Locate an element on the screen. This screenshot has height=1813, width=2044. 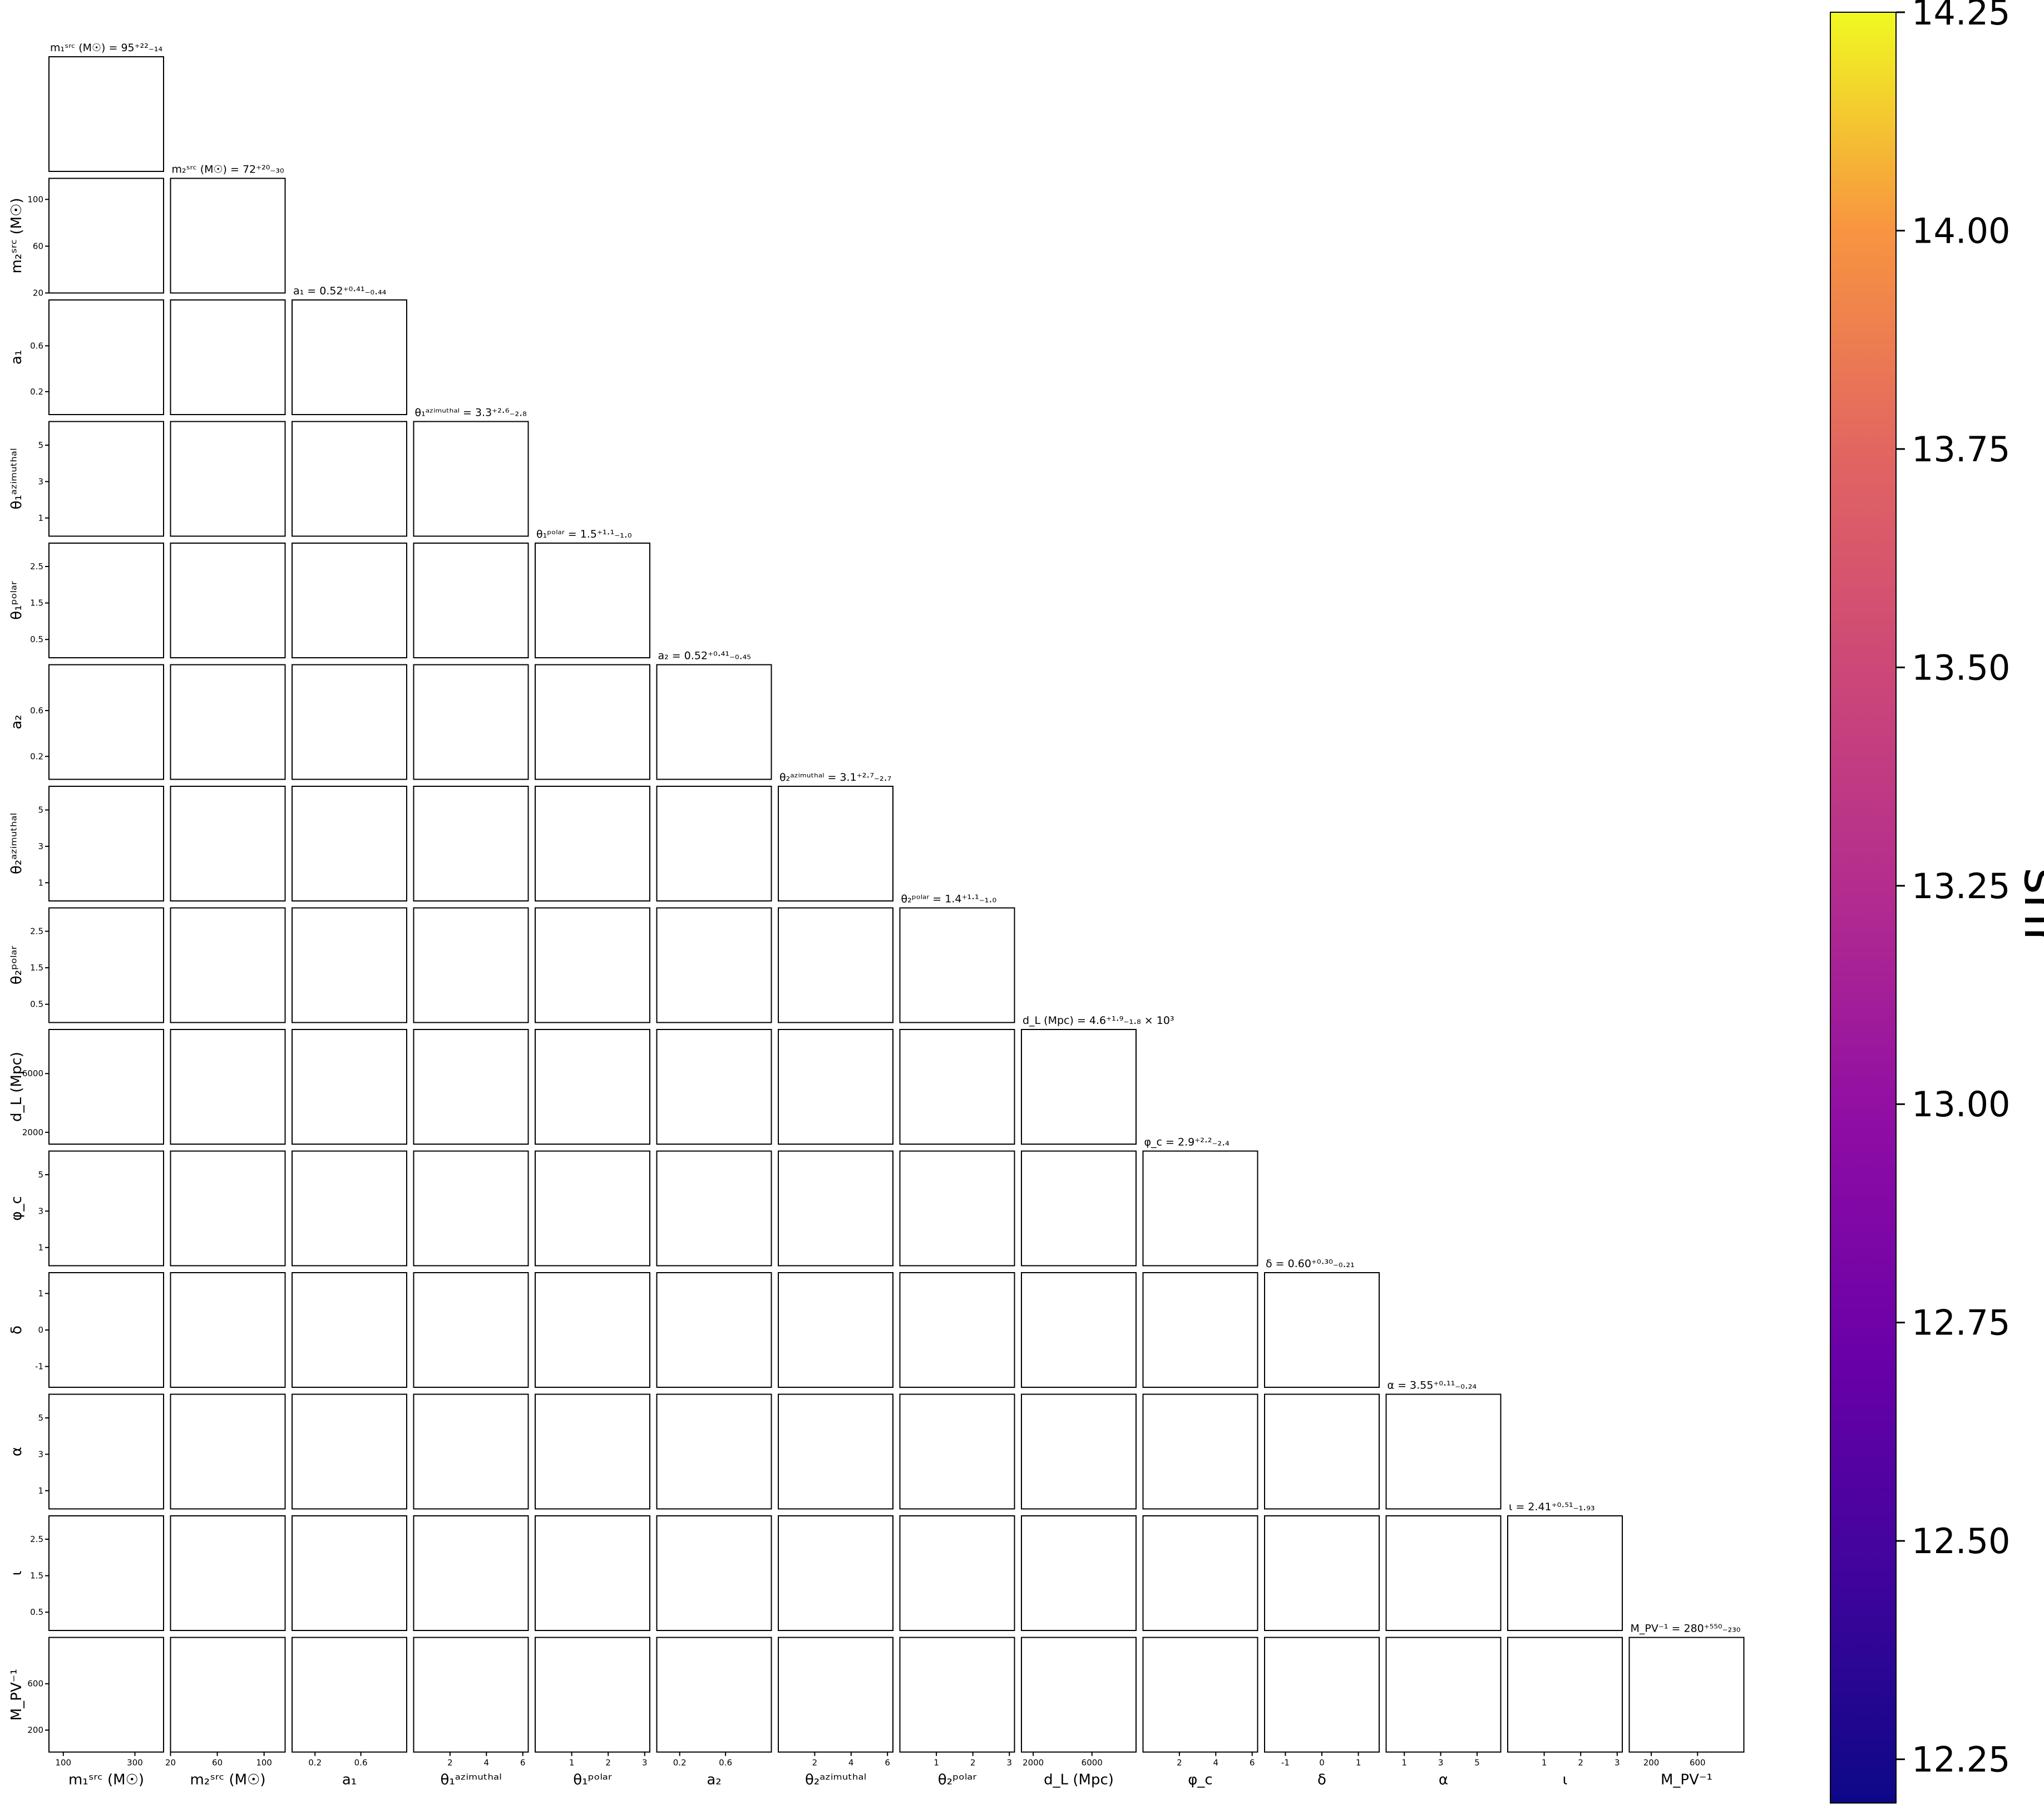
y-tick-label: 5 is located at coordinates (40, 810).